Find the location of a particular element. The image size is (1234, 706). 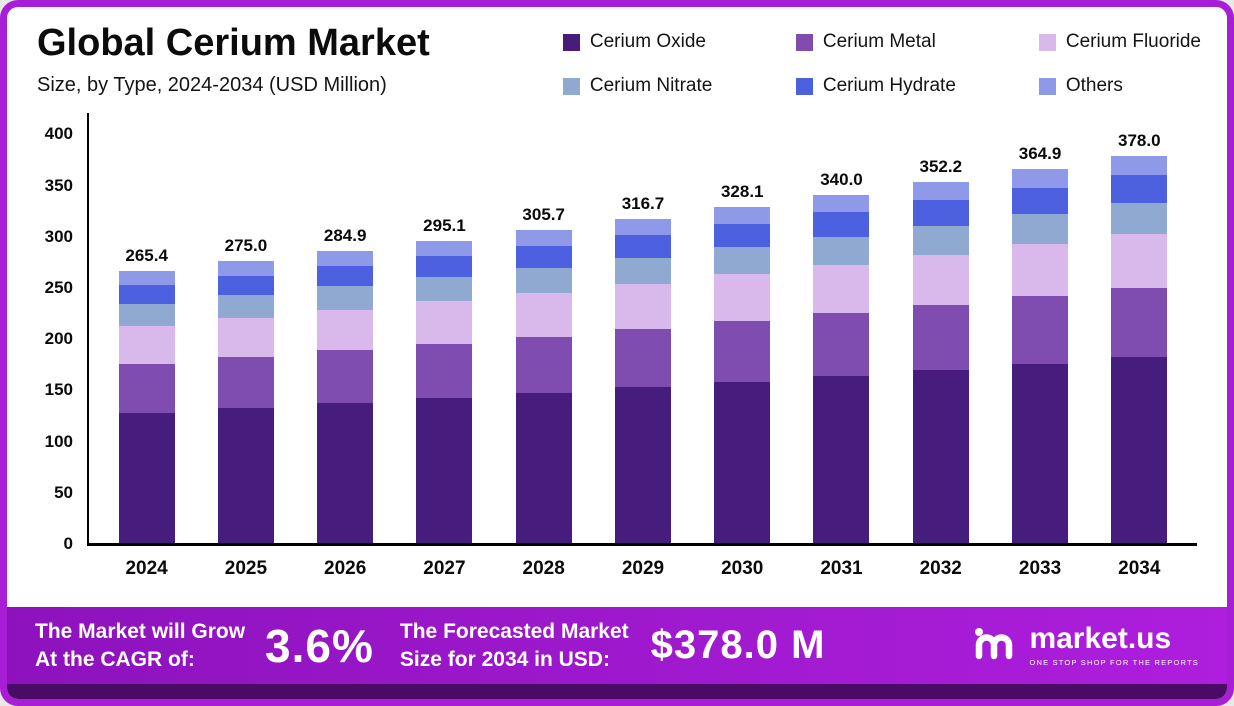

bar-column-2034: 378.0 is located at coordinates (1139, 328).